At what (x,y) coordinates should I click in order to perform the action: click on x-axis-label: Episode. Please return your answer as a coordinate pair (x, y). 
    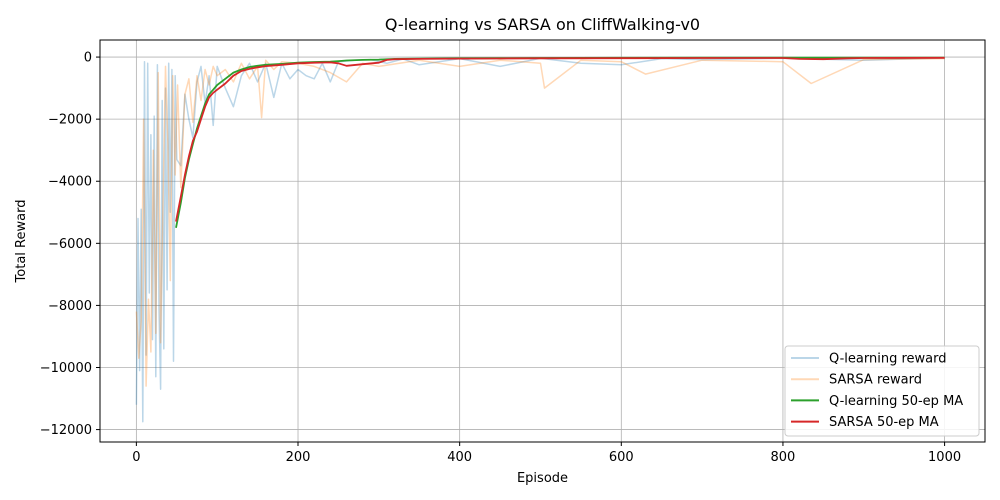
    Looking at the image, I should click on (542, 478).